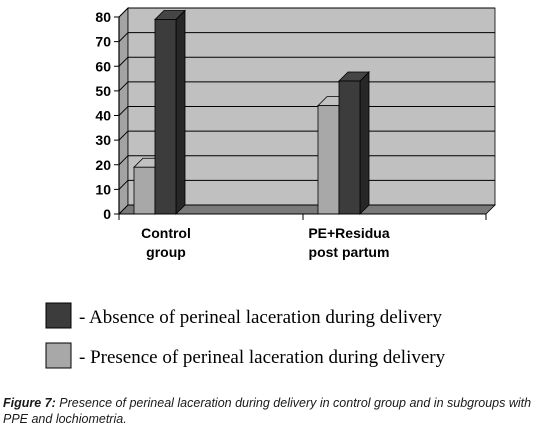 The height and width of the screenshot is (440, 546). What do you see at coordinates (103, 17) in the screenshot?
I see `y-tick-label: 80` at bounding box center [103, 17].